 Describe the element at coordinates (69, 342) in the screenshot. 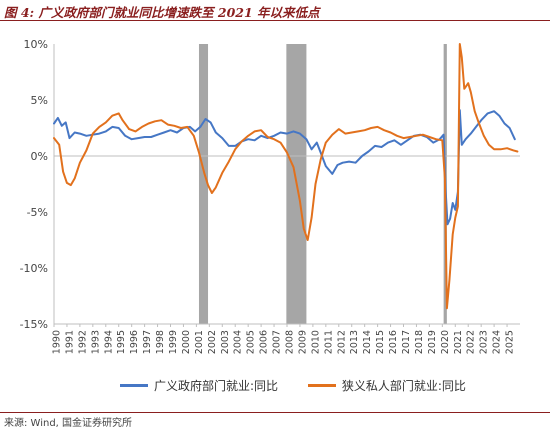

I see `x-tick-label: 1991` at that location.